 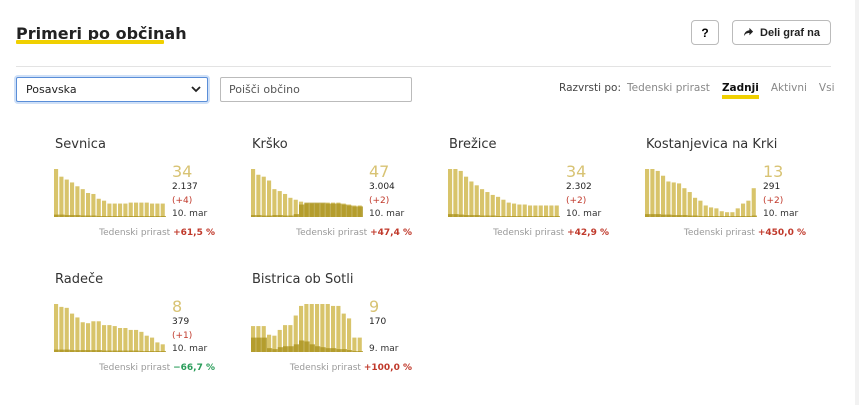 I want to click on active-cases: 34, so click(x=576, y=171).